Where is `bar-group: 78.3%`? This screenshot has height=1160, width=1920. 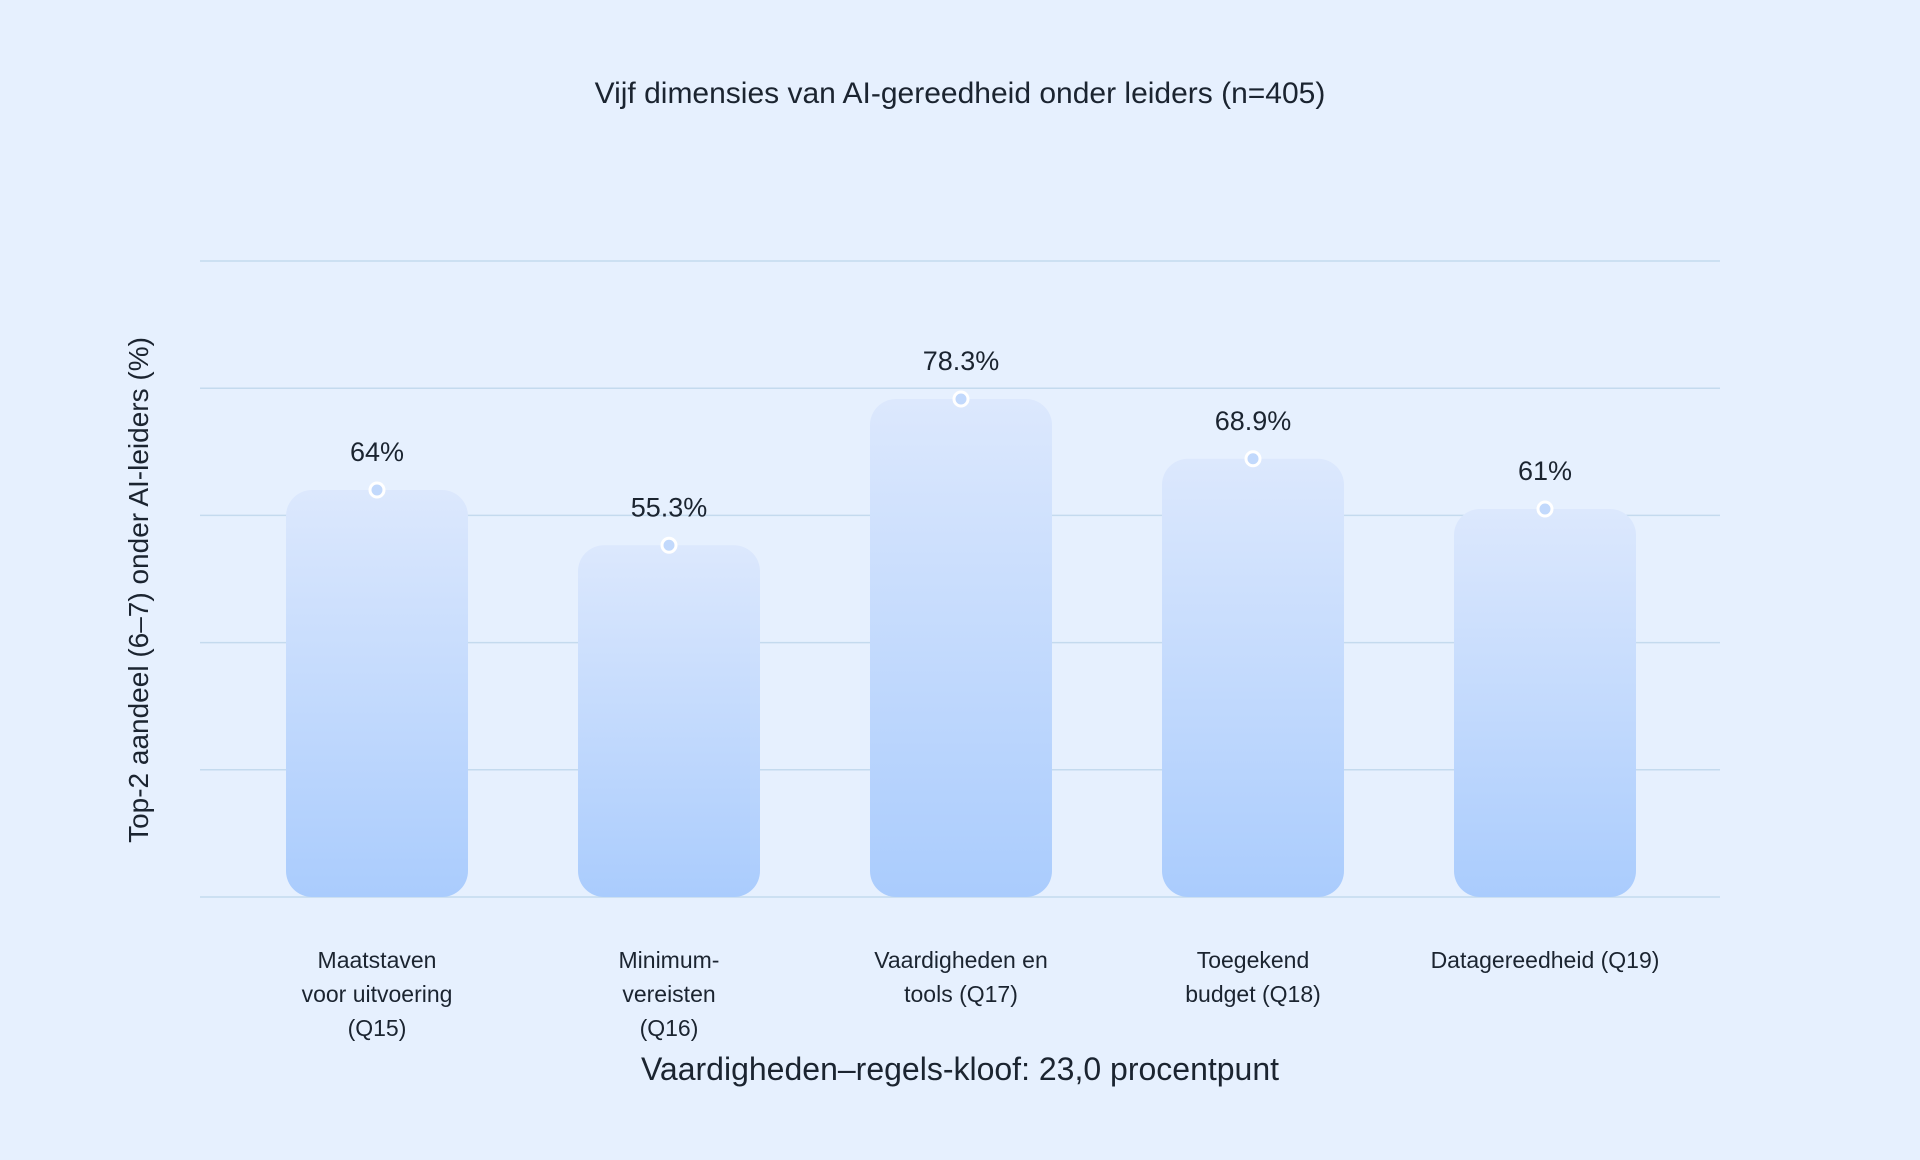 bar-group: 78.3% is located at coordinates (961, 621).